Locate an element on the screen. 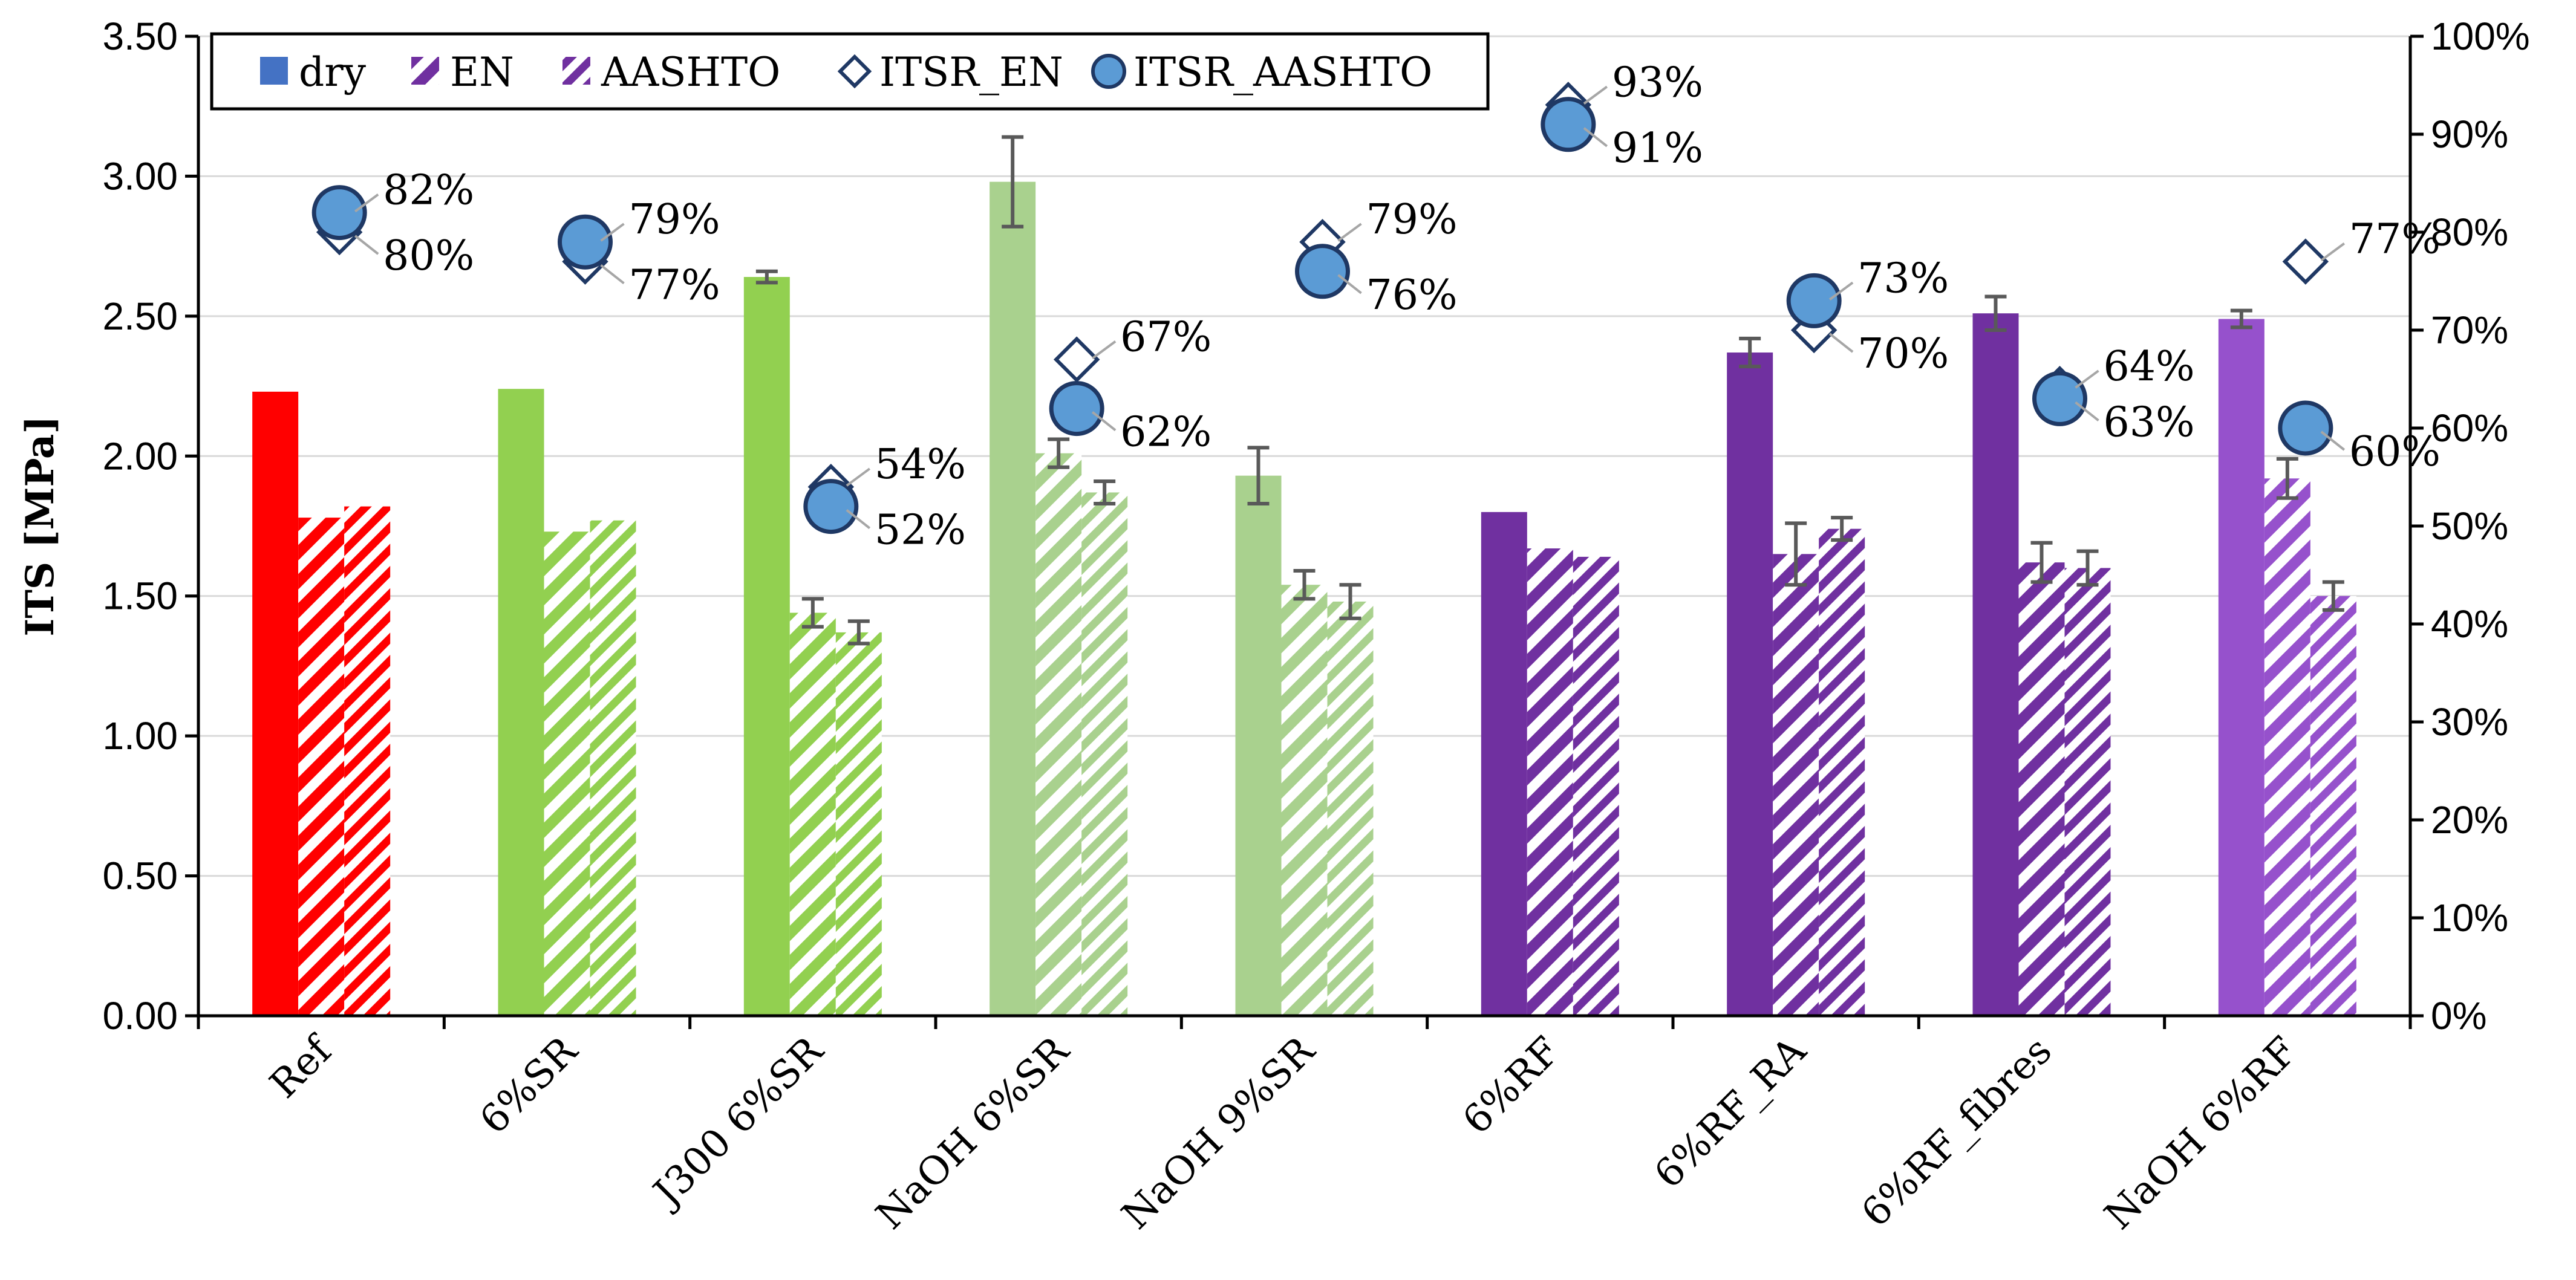  itsr-label-upper: 67% is located at coordinates (1165, 338).